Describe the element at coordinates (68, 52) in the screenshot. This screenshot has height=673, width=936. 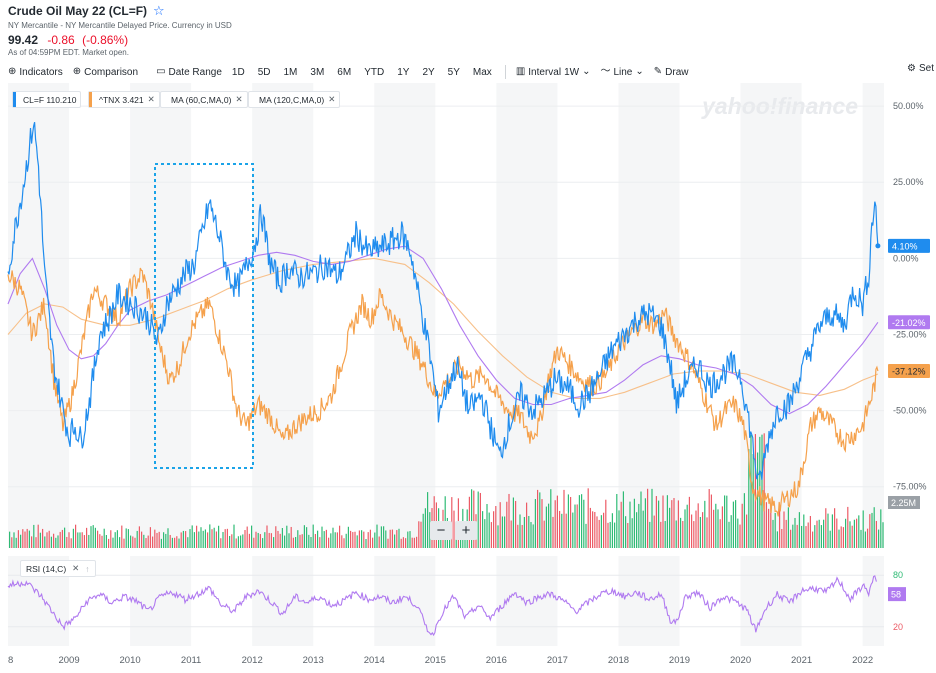
I see `market-status: As of 04:59PM EDT. Market open.` at that location.